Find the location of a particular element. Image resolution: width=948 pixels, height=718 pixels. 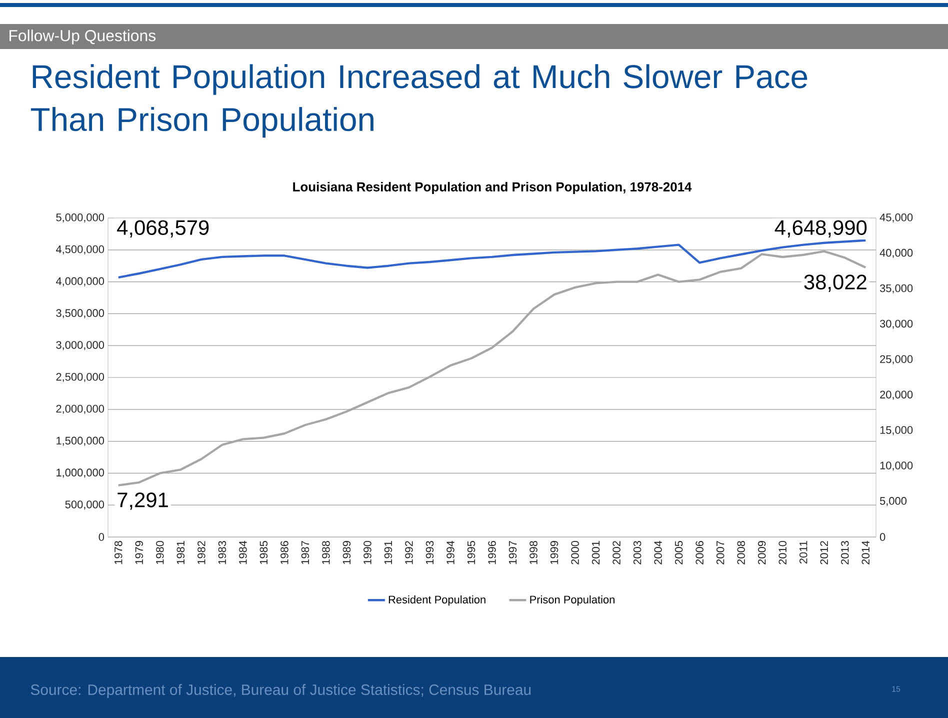

x-tick-label: 2000 is located at coordinates (575, 552).